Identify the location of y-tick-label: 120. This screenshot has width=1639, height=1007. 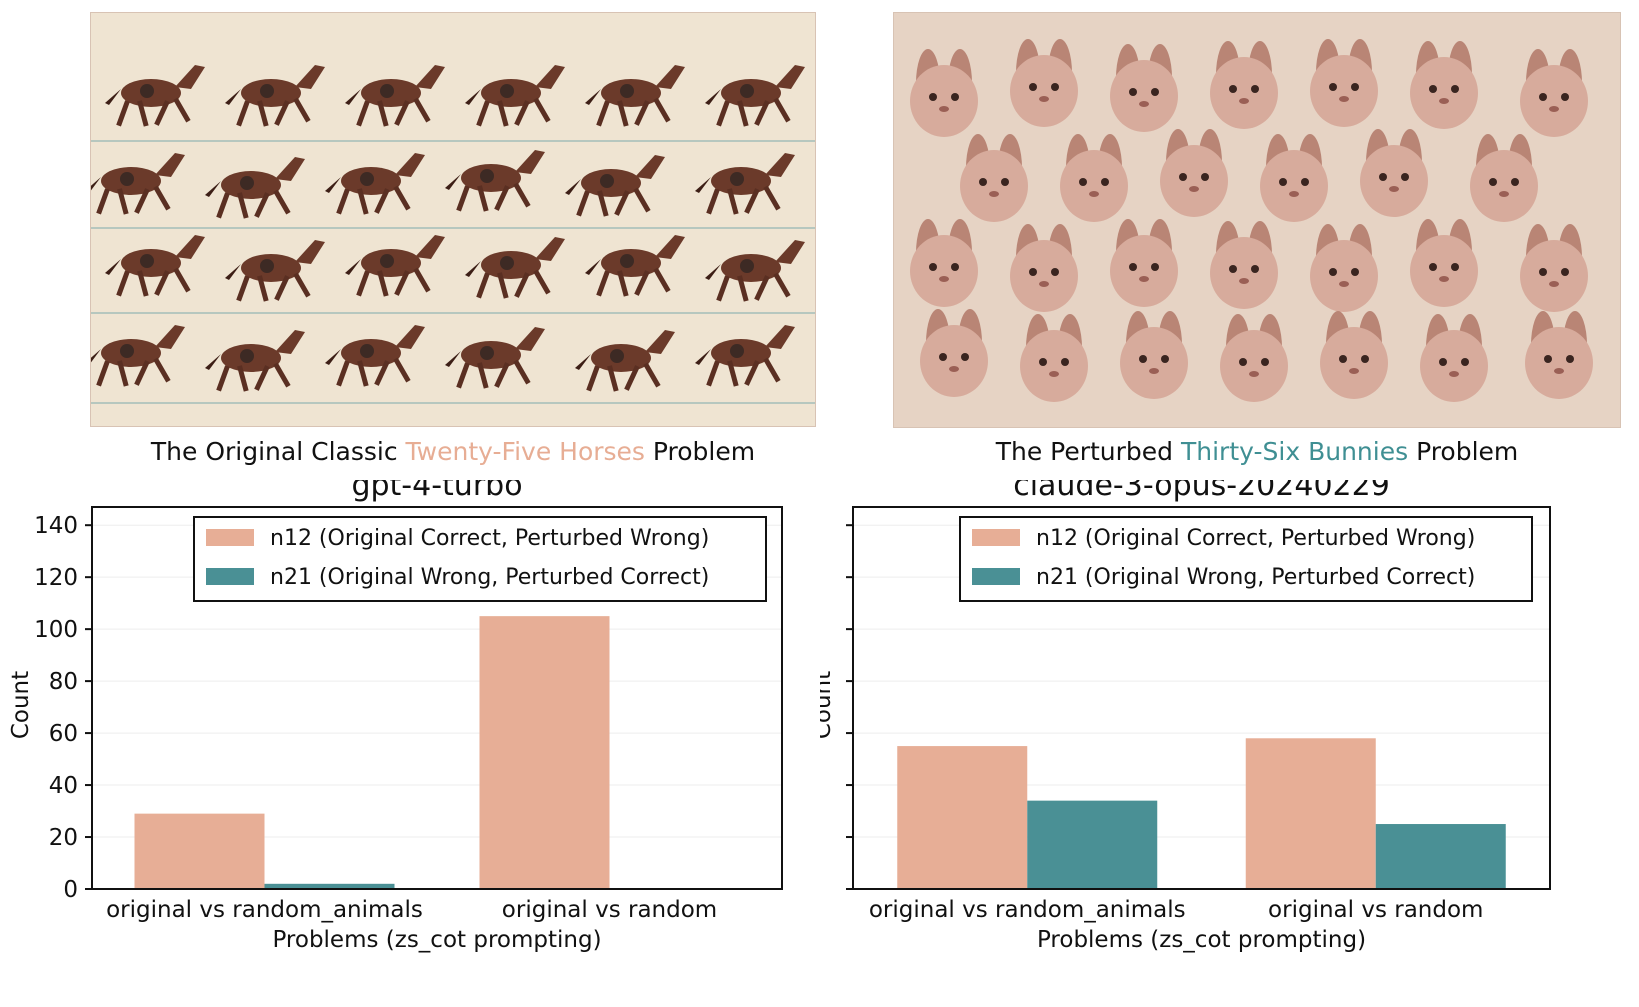
(56, 578).